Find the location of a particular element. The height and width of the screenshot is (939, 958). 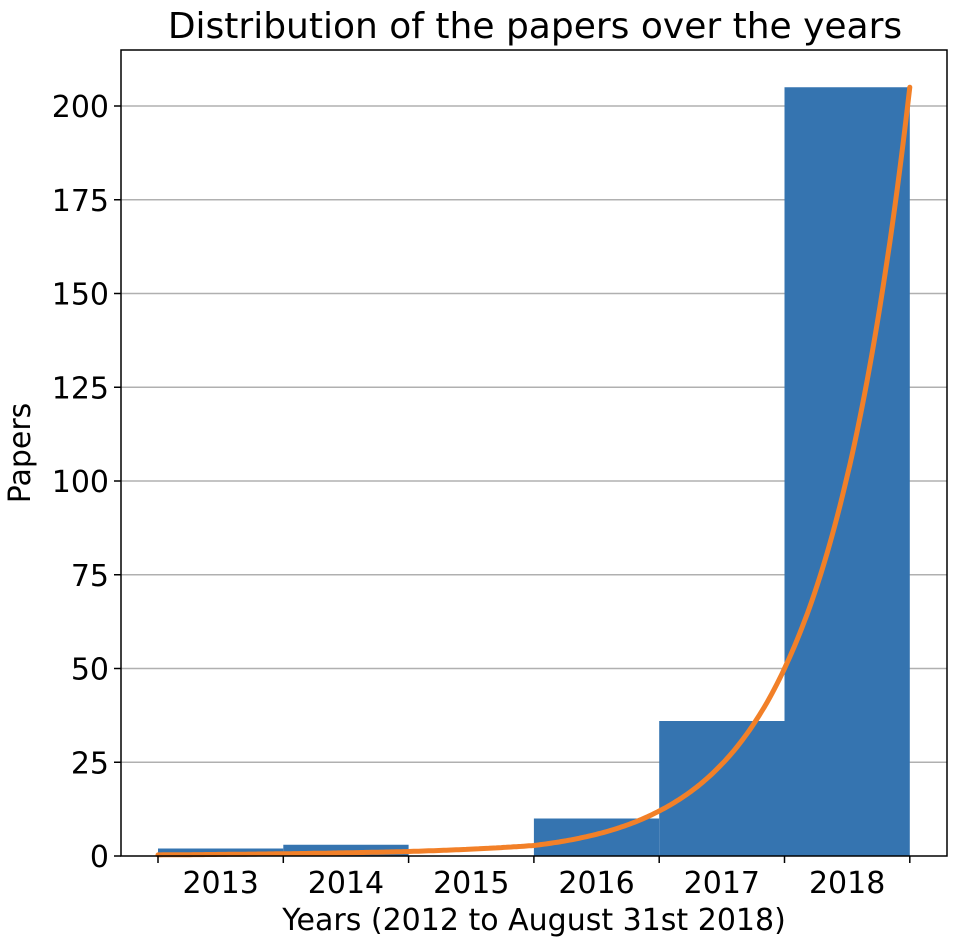

x-tick-label: 2017 is located at coordinates (722, 883).